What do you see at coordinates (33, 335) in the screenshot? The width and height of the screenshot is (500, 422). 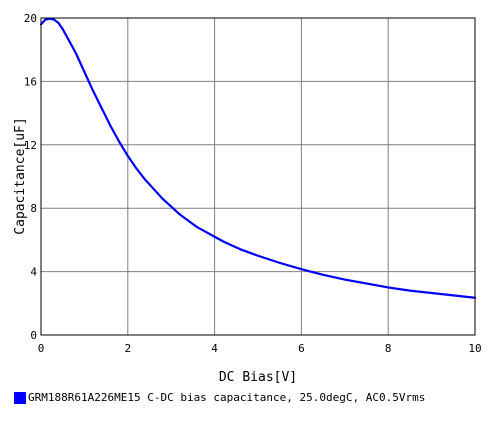 I see `y-tick-label: 0` at bounding box center [33, 335].